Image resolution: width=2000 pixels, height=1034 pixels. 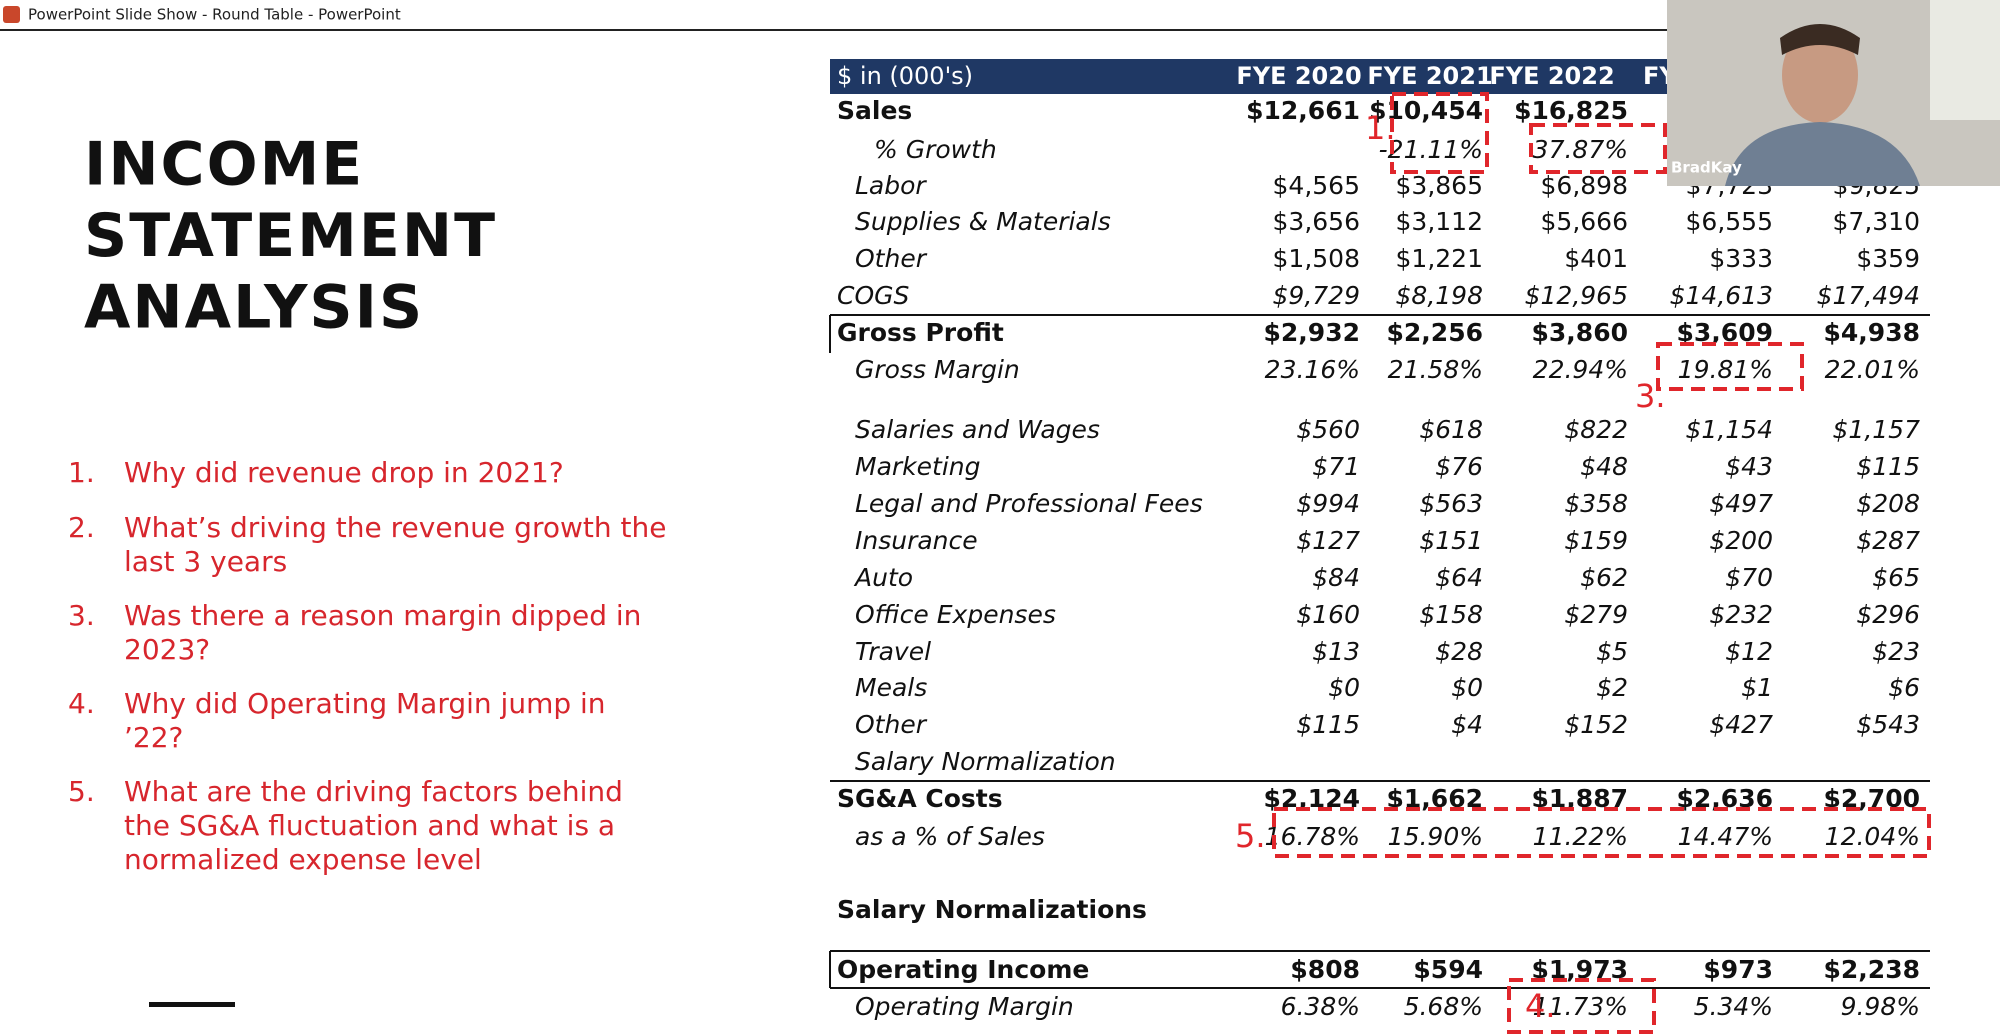 What do you see at coordinates (1741, 724) in the screenshot?
I see `cell-value: $427` at bounding box center [1741, 724].